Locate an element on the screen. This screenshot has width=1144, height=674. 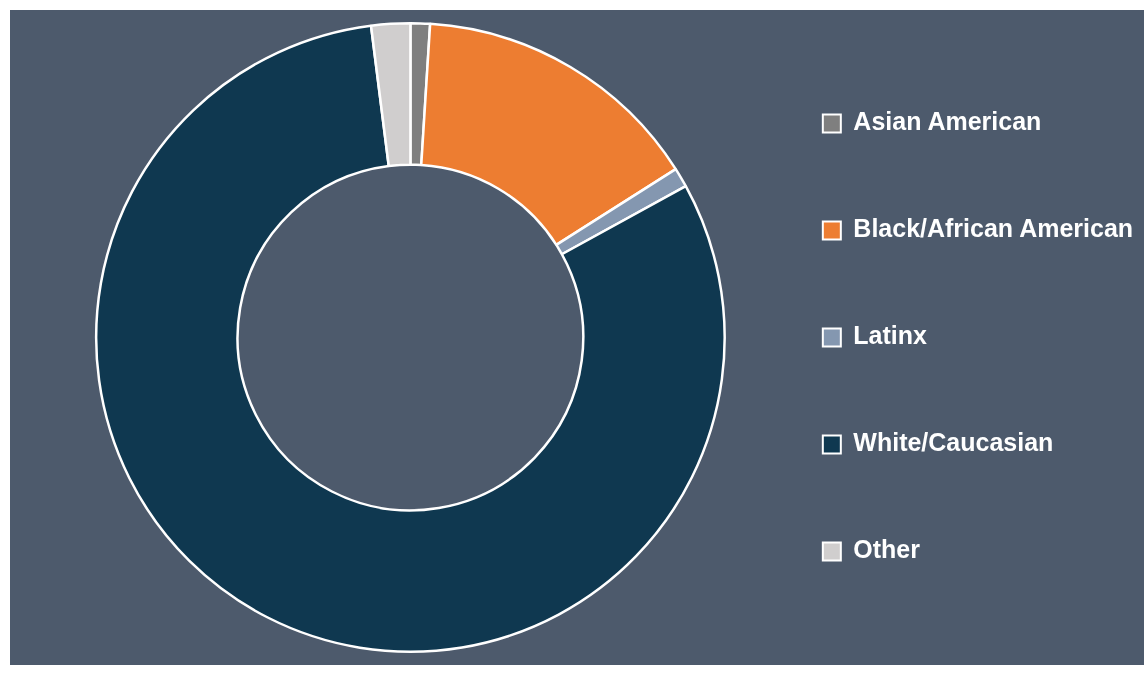
legend-label: Latinx is located at coordinates (890, 335).